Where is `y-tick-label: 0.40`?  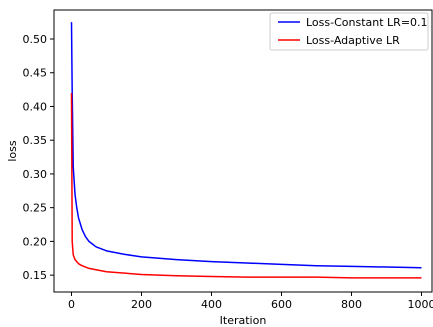 y-tick-label: 0.40 is located at coordinates (35, 106).